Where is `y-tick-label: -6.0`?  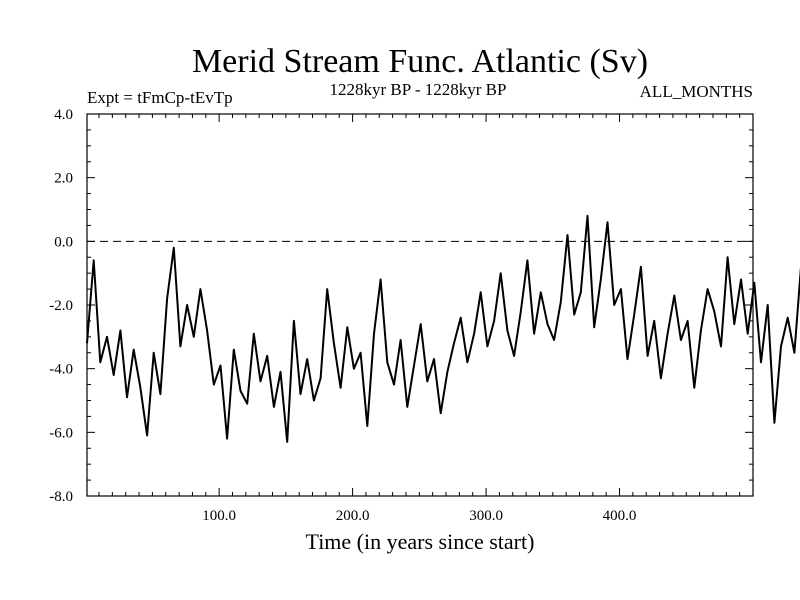 y-tick-label: -6.0 is located at coordinates (61, 433).